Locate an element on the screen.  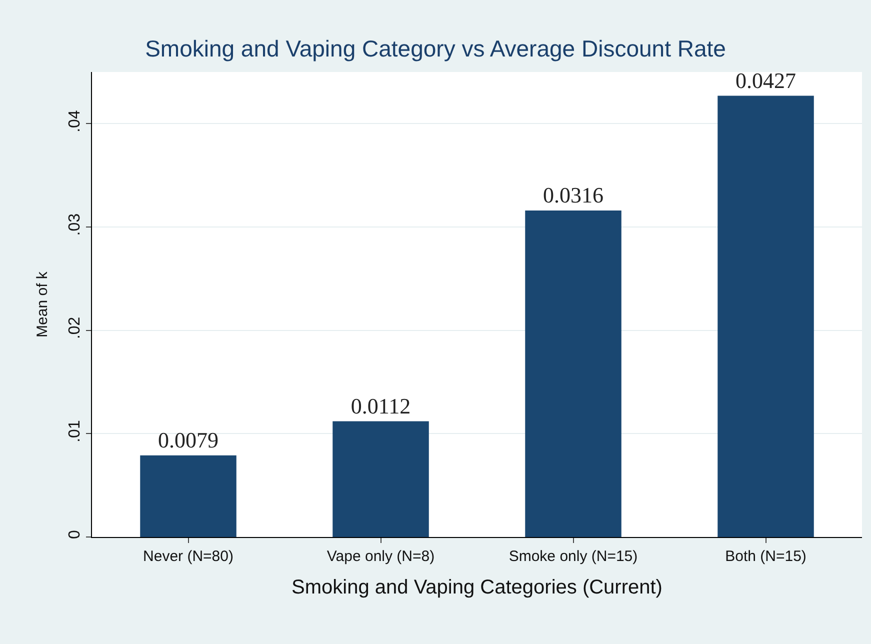
y-axis-title: Mean of k is located at coordinates (42, 304).